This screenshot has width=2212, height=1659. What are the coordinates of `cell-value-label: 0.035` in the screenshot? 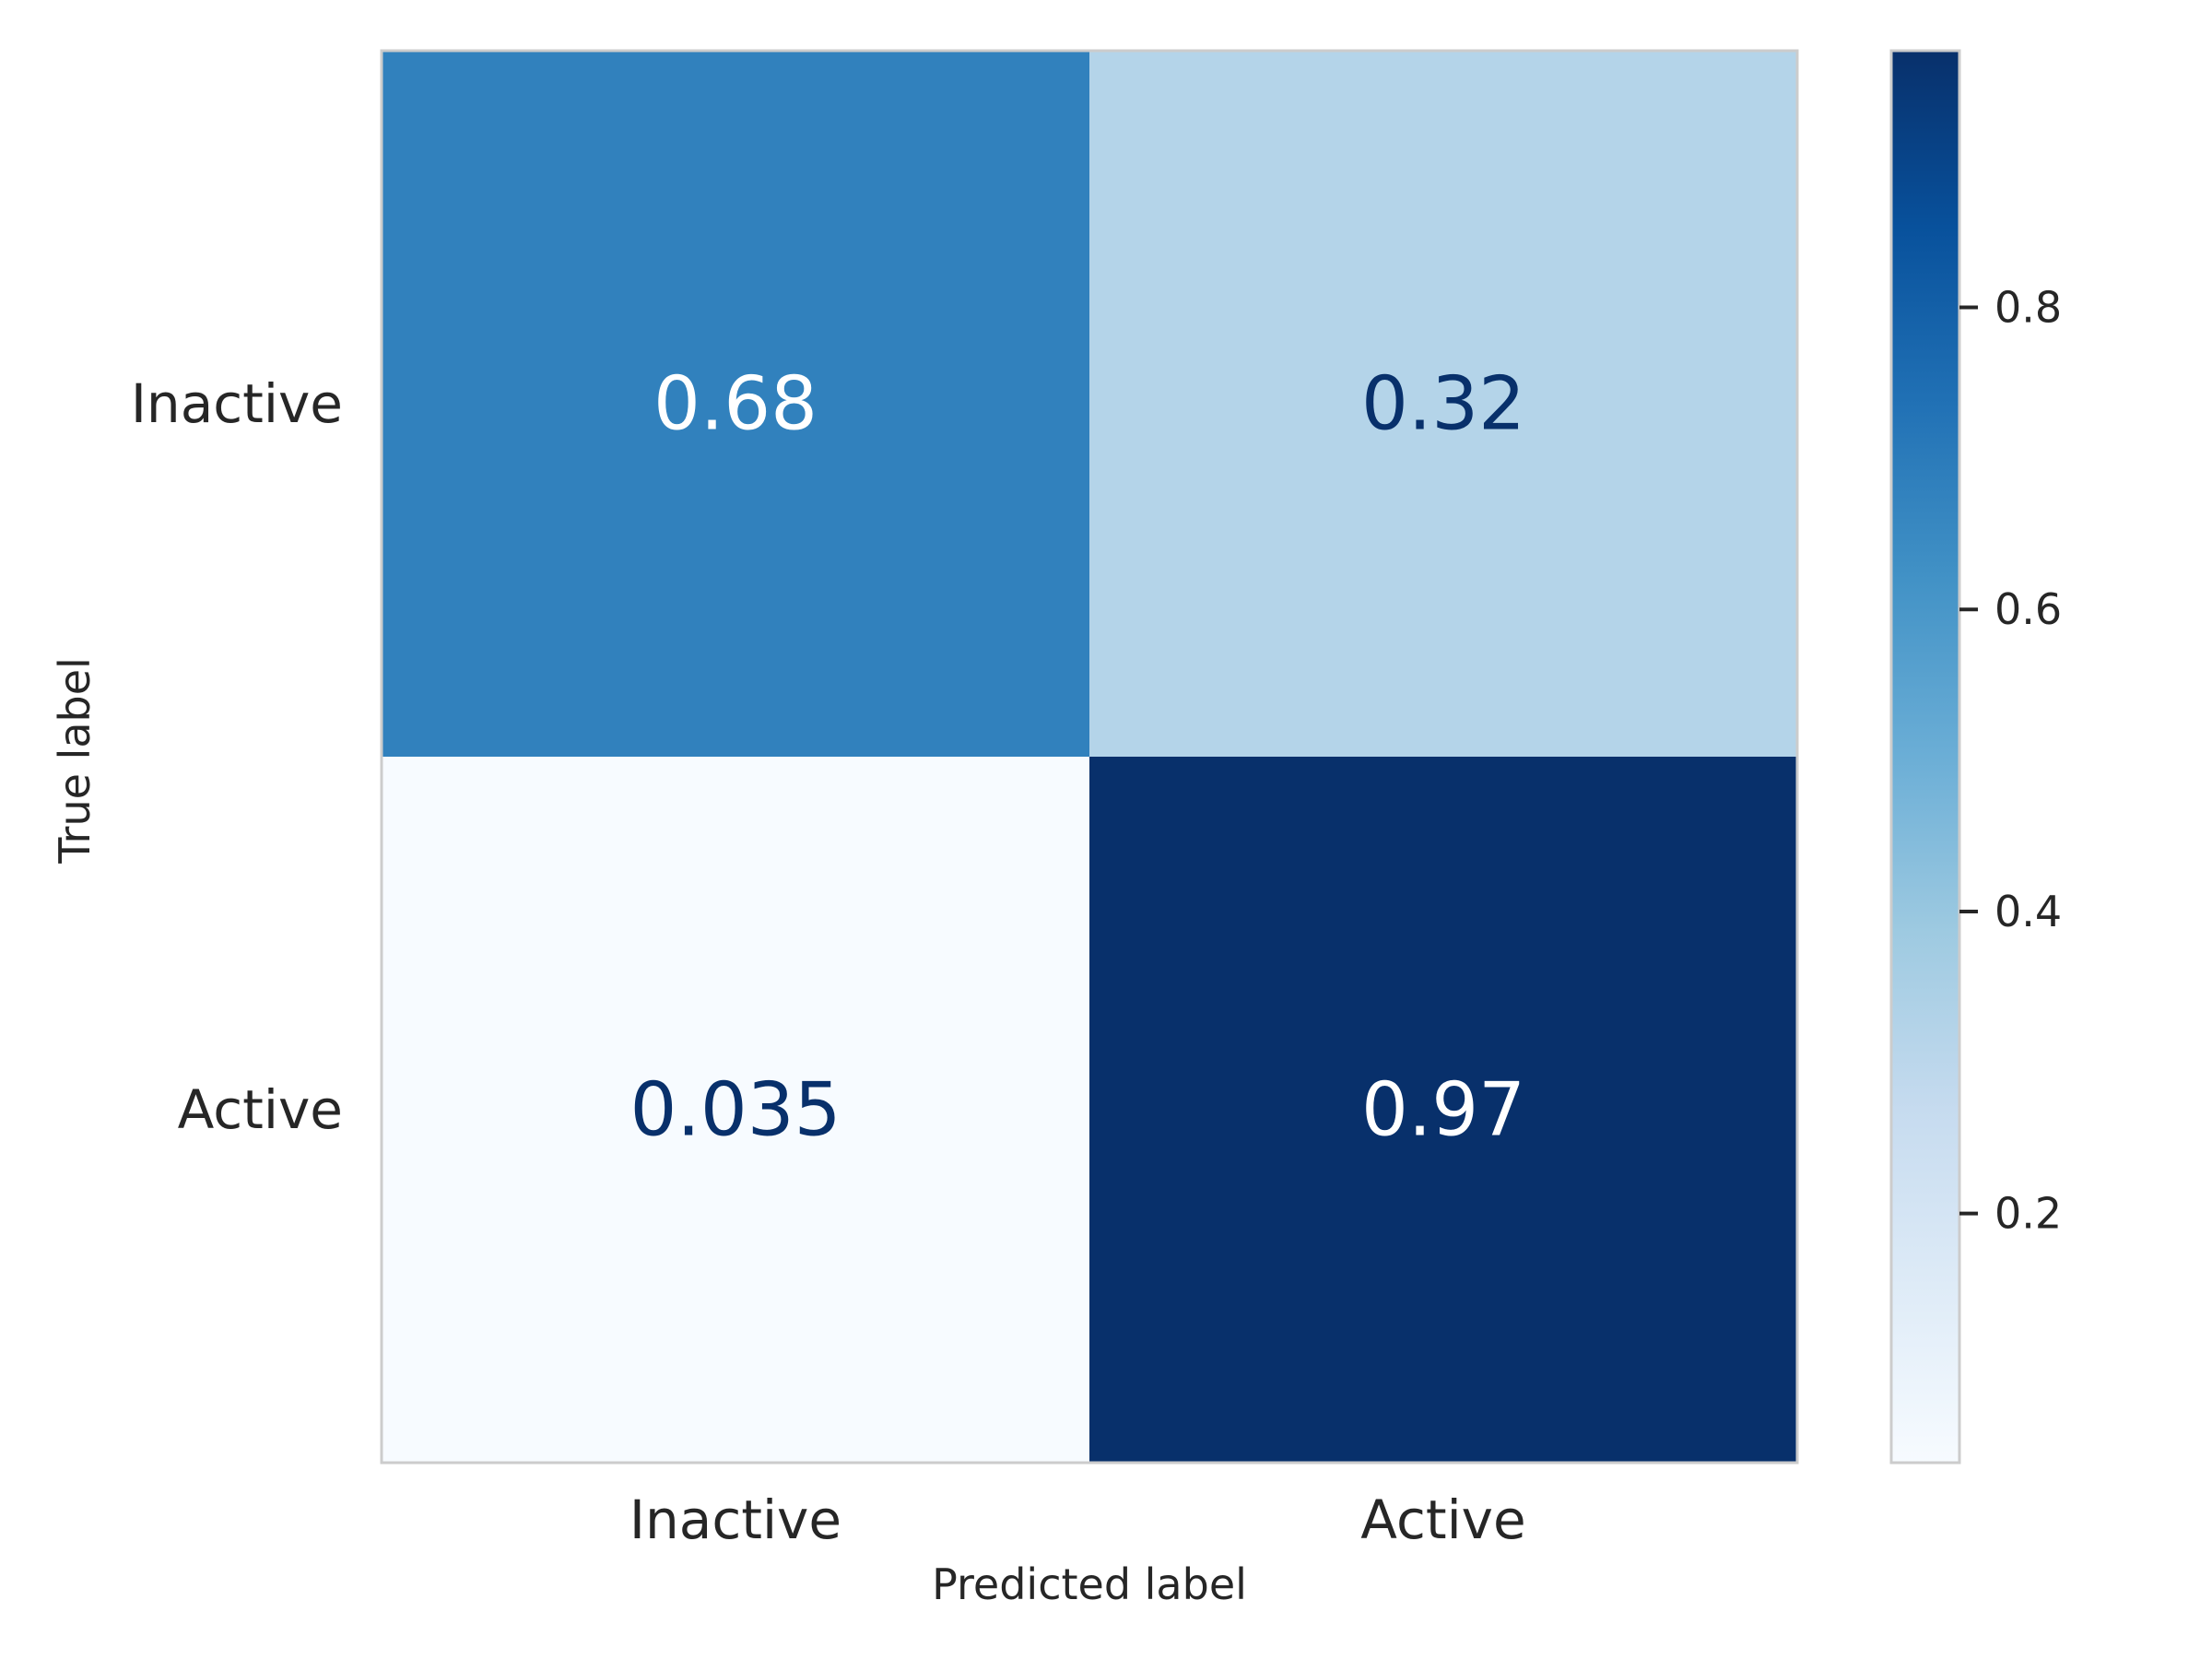 It's located at (735, 1110).